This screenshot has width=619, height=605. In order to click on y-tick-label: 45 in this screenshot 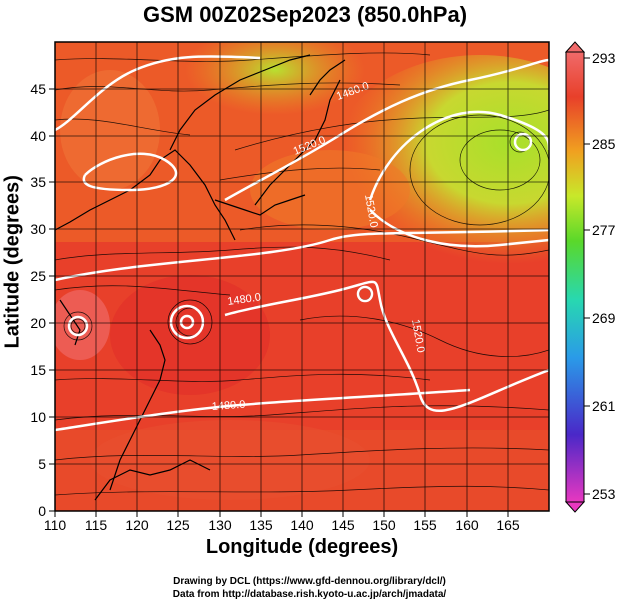, I will do `click(38, 89)`.